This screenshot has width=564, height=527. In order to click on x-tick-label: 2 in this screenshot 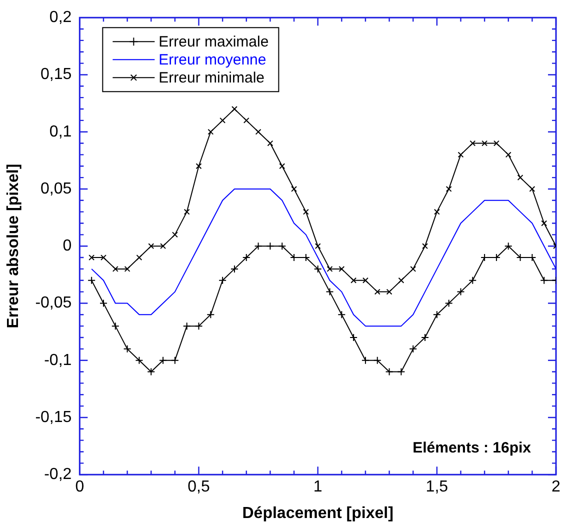, I will do `click(556, 487)`.